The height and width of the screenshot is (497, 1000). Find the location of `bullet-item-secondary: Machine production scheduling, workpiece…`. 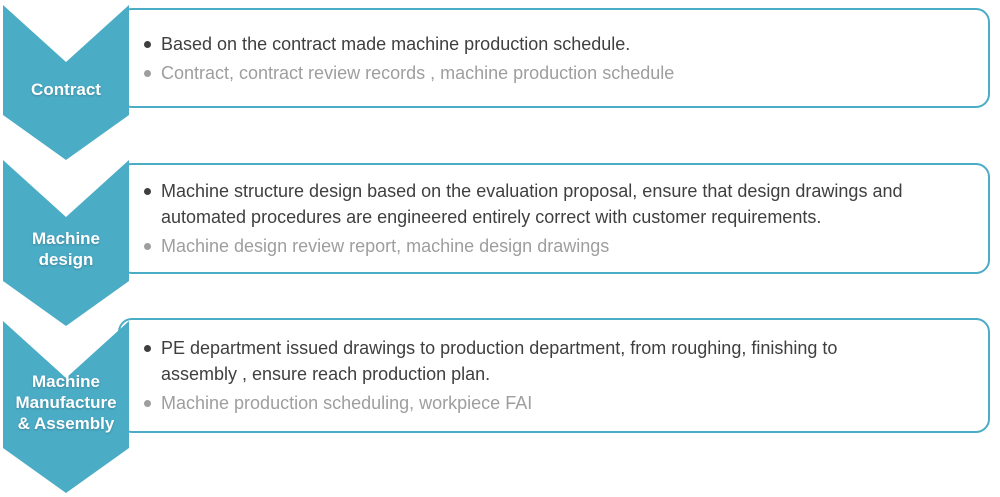

bullet-item-secondary: Machine production scheduling, workpiece… is located at coordinates (554, 403).